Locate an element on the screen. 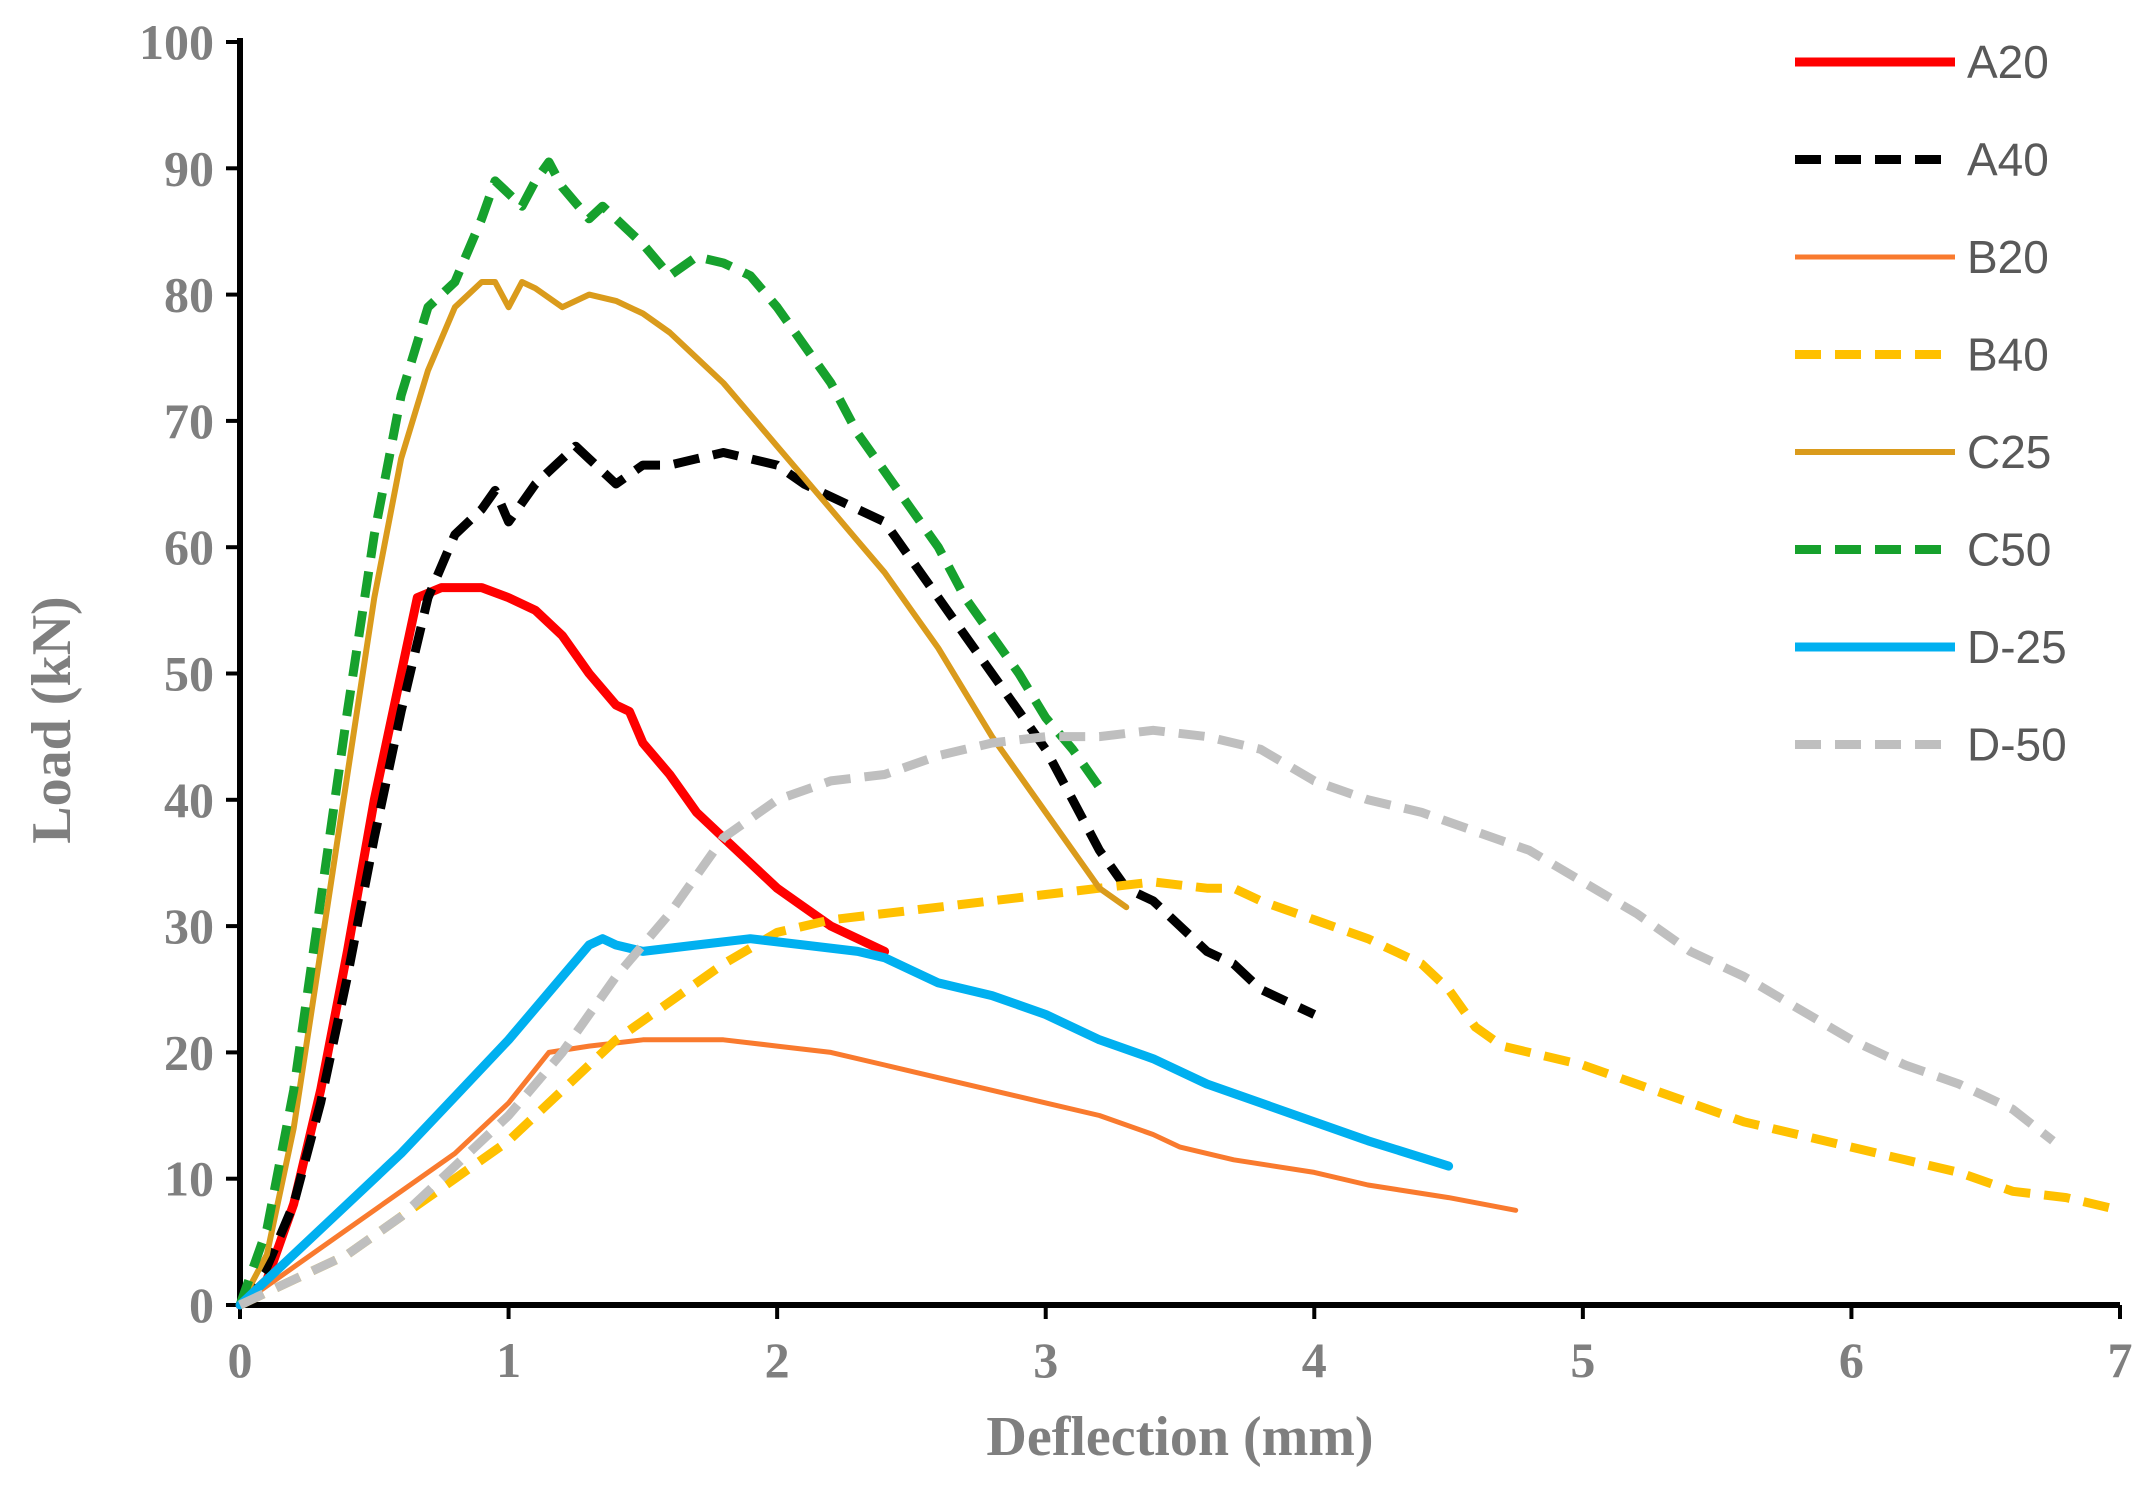  series-line-b20 is located at coordinates (878, 1172).